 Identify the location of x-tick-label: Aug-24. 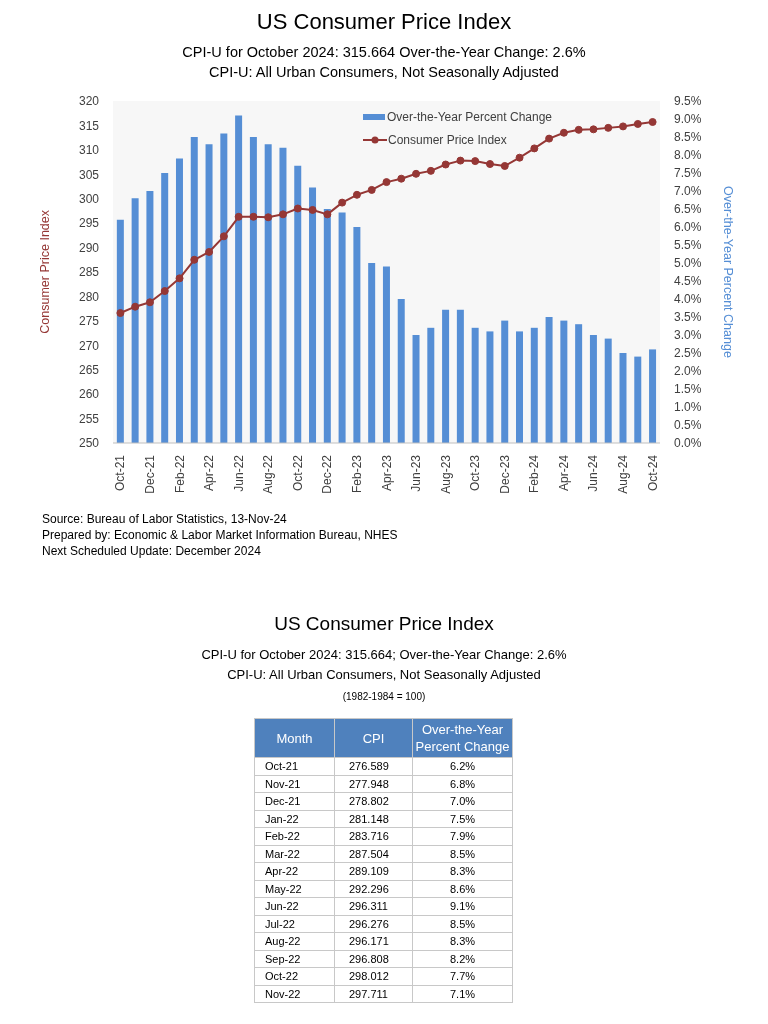
(623, 474).